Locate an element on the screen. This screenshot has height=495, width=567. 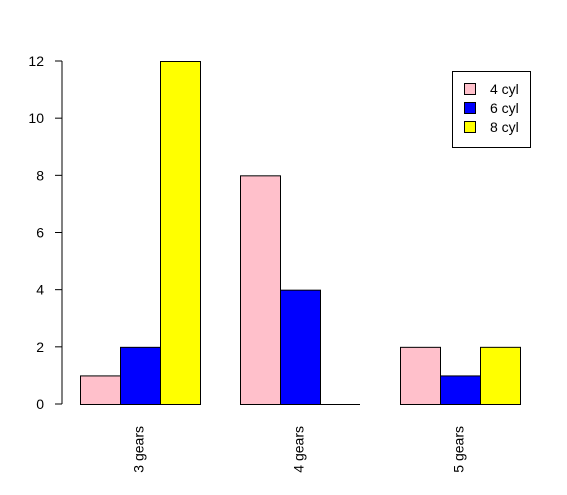
legend: 4 cyl 6 cyl 8 cyl is located at coordinates (491, 109).